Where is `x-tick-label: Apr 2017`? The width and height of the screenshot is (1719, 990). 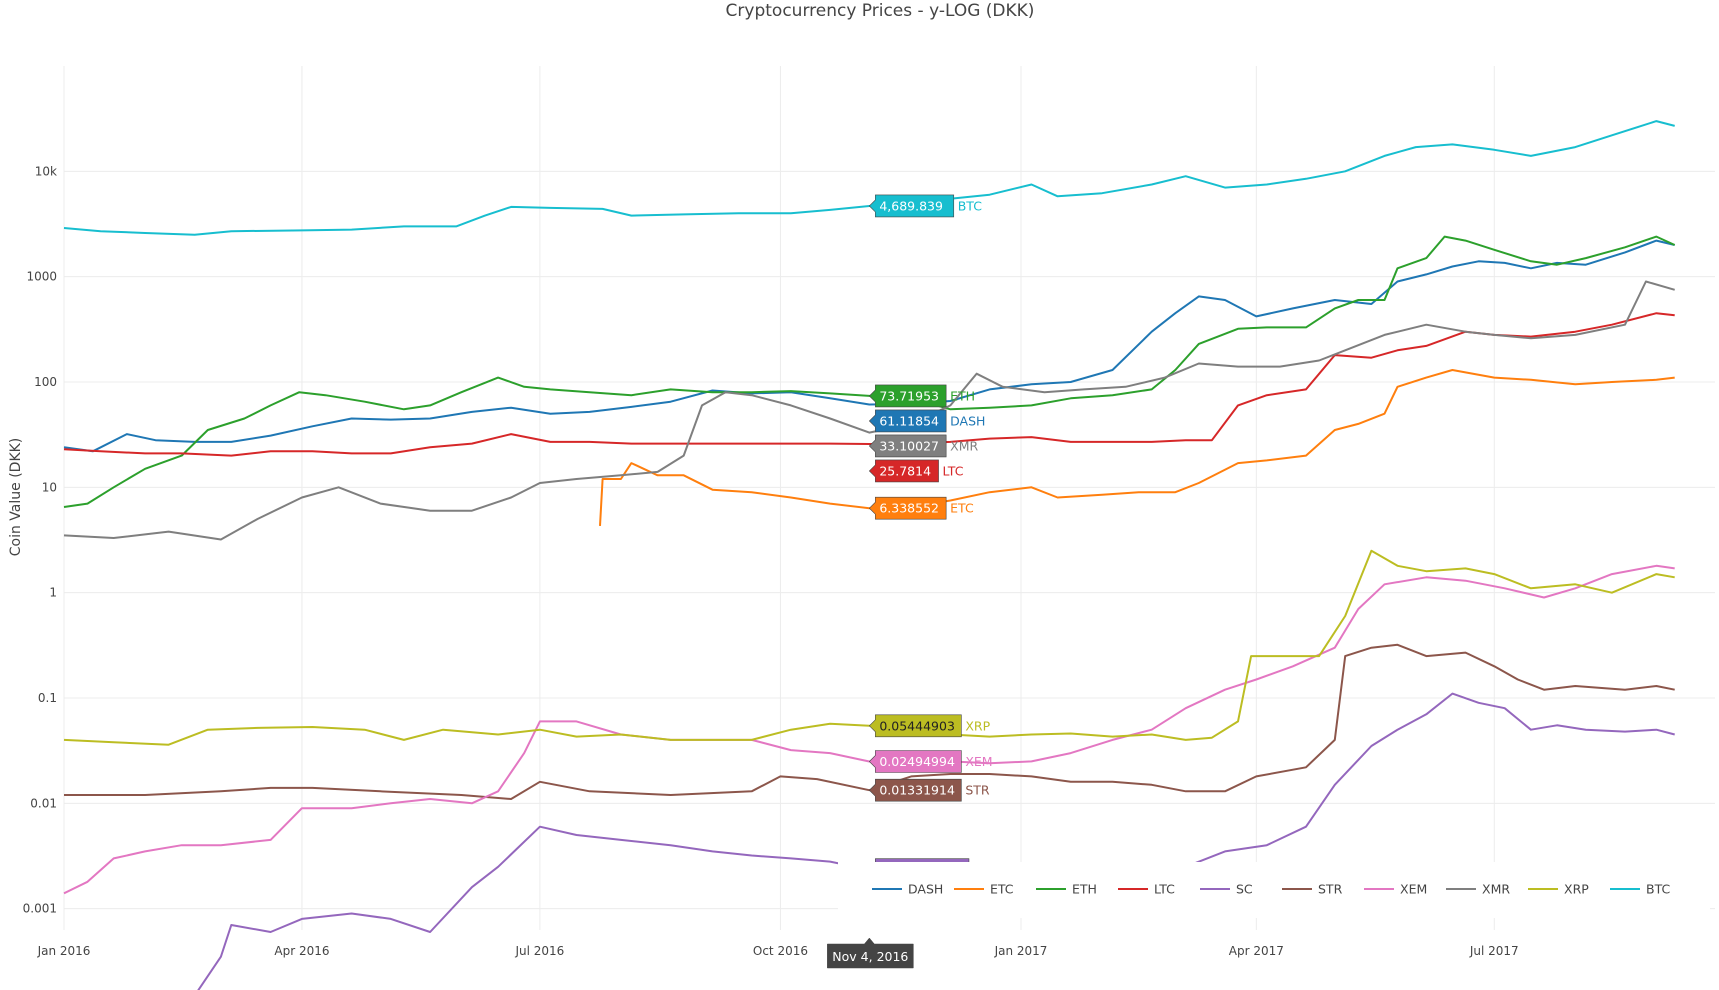 x-tick-label: Apr 2017 is located at coordinates (1256, 951).